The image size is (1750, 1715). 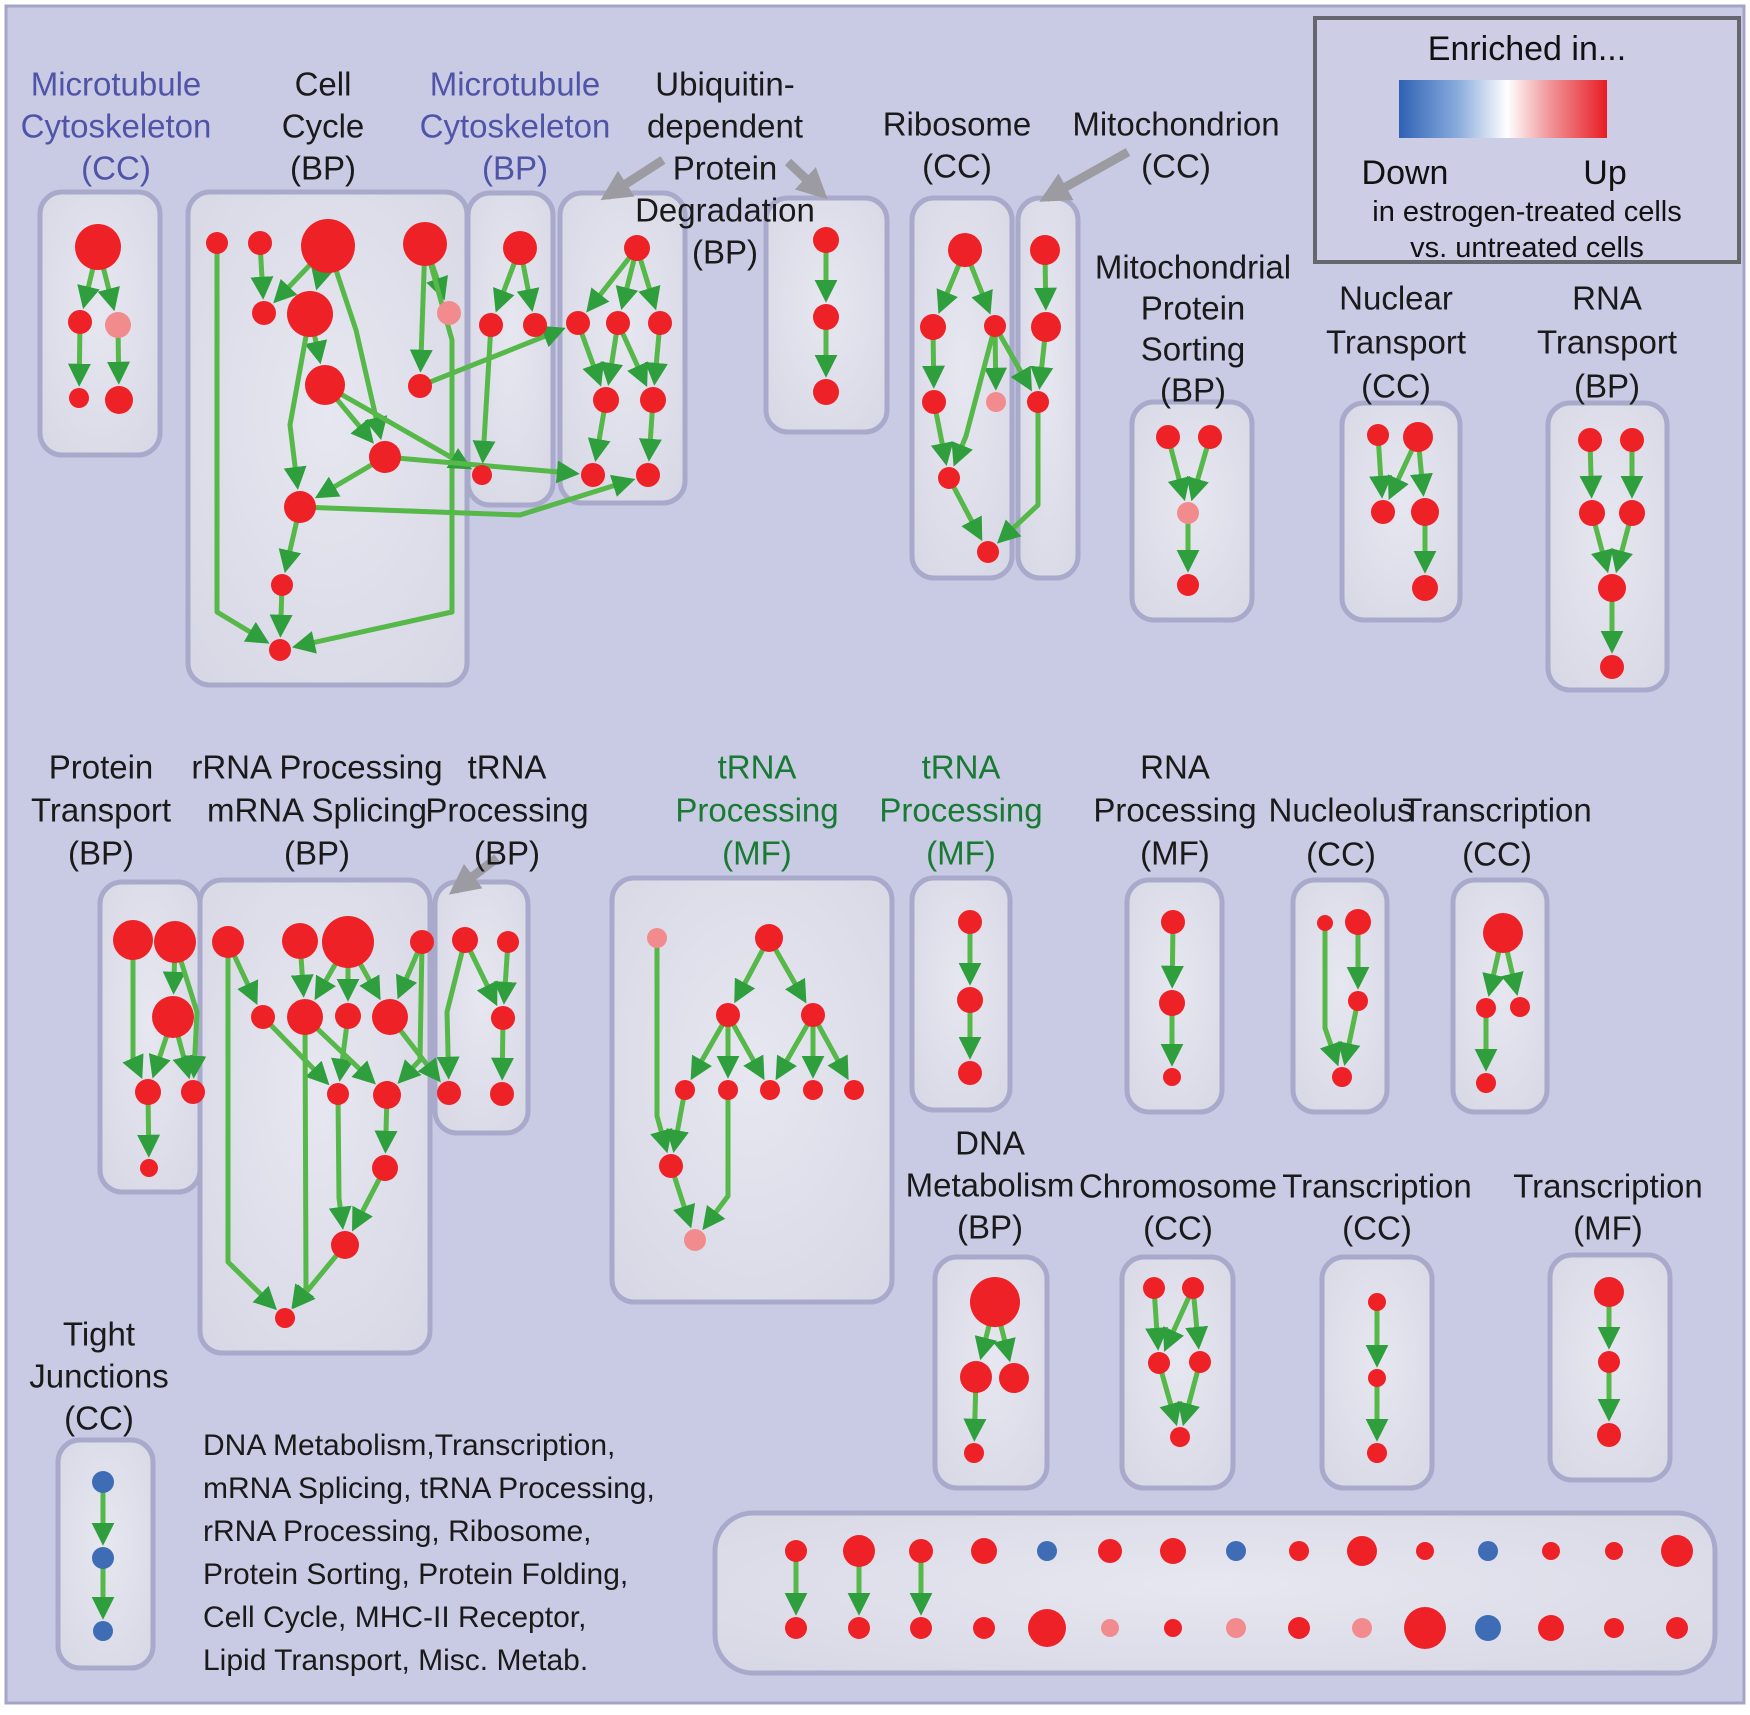 What do you see at coordinates (724, 84) in the screenshot?
I see `cluster-label: Ubiquitin-` at bounding box center [724, 84].